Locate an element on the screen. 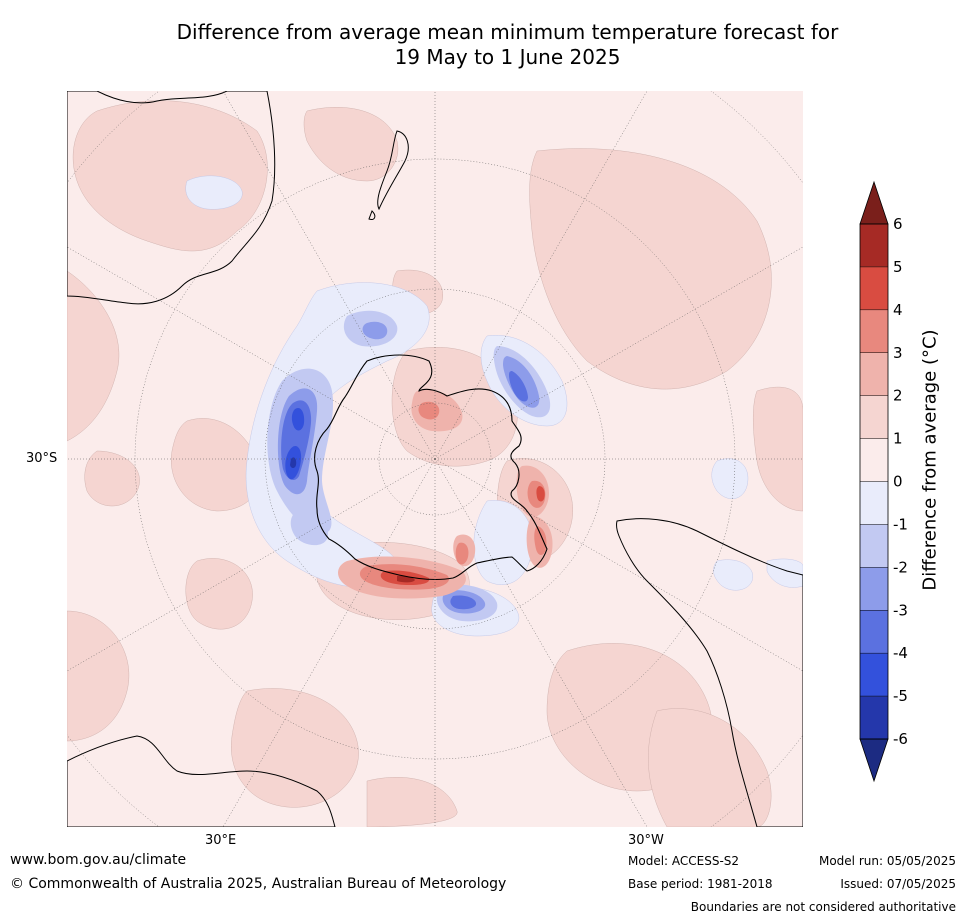  colorbar-ticks: 6 5 4 3 2 1 0 -1 -2 -3 -4 -5 -6 is located at coordinates (884, 481).